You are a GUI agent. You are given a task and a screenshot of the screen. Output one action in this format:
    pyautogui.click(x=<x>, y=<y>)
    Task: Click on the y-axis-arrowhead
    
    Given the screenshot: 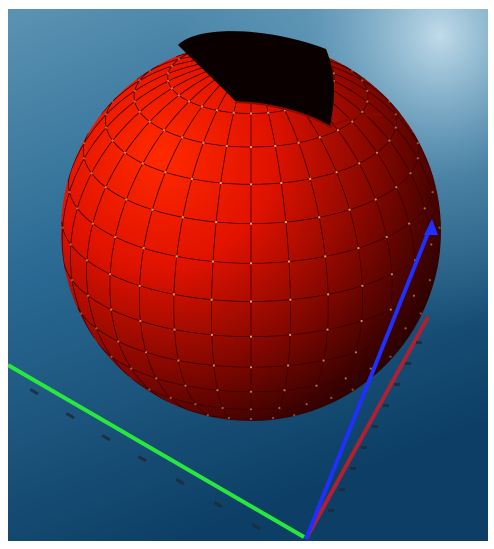 What is the action you would take?
    pyautogui.click(x=431, y=227)
    